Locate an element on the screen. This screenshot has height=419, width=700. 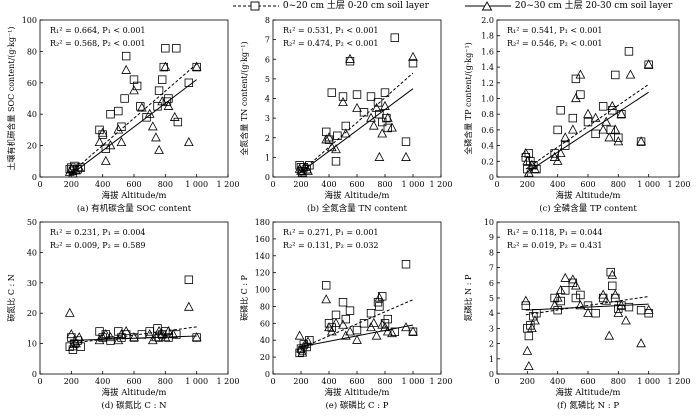
y-tick-label: 180 is located at coordinates (262, 222).